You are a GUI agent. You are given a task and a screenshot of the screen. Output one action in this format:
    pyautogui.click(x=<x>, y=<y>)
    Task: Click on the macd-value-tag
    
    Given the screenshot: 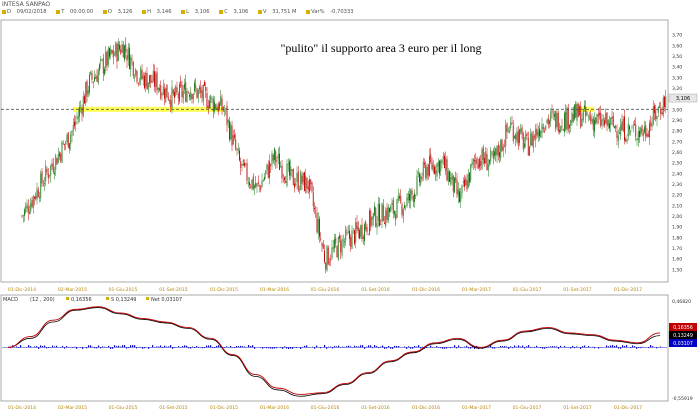 What is the action you would take?
    pyautogui.click(x=683, y=327)
    